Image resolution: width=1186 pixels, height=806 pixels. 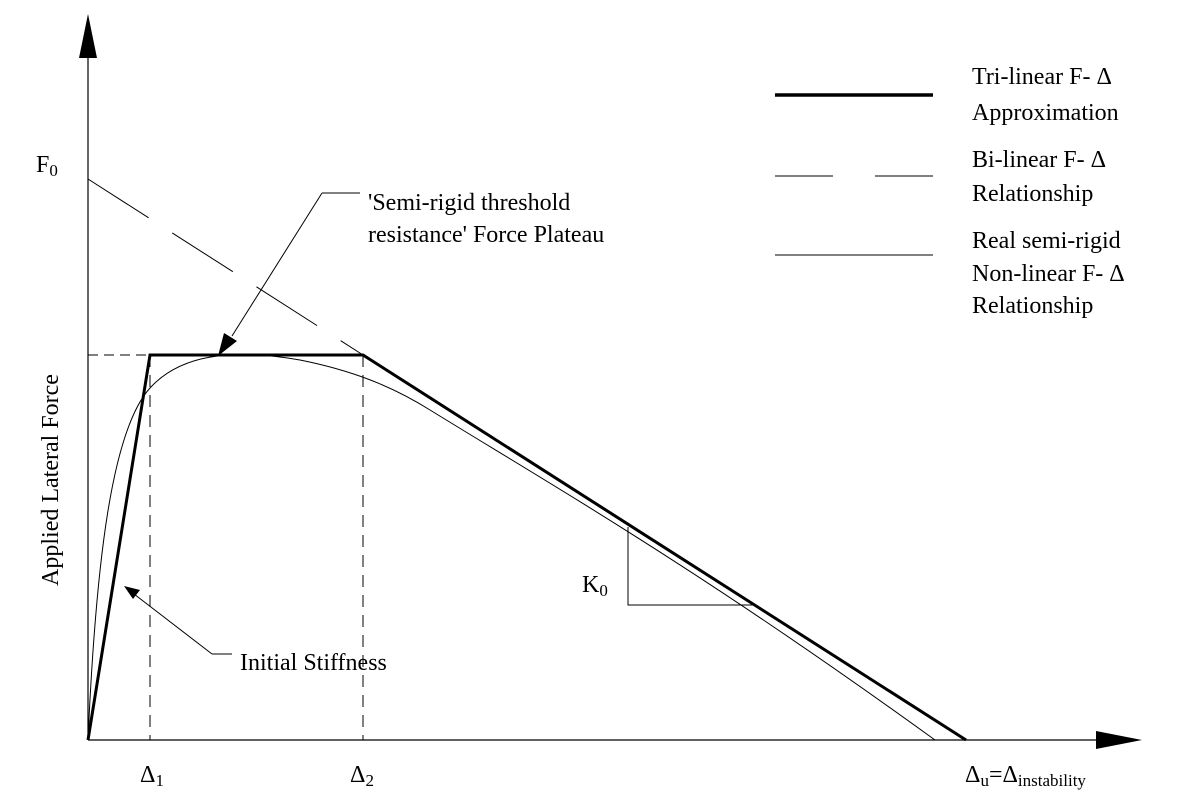 What do you see at coordinates (486, 235) in the screenshot?
I see `plateau-annotation-line2: resistance' Force Plateau` at bounding box center [486, 235].